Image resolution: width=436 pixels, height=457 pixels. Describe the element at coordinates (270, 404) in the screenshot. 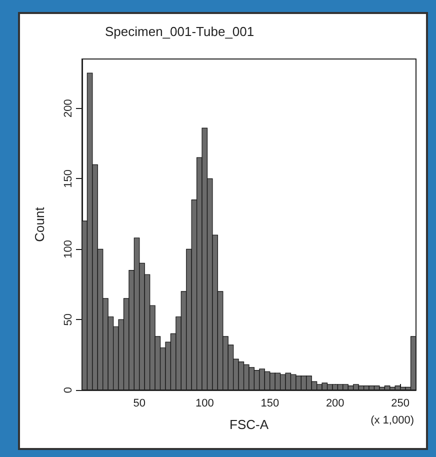

I see `x-tick-label: 150` at that location.